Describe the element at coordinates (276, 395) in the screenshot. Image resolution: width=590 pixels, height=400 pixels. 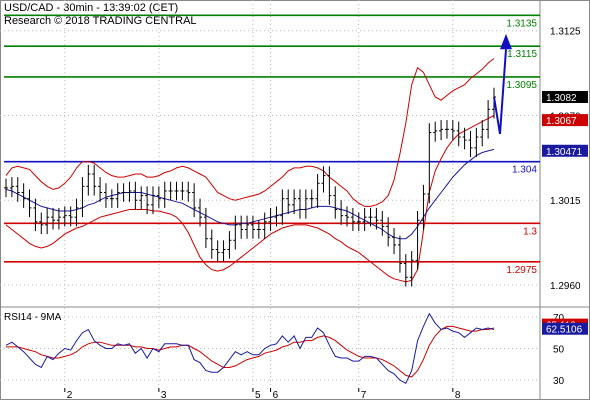
I see `time-axis-tick: 6` at that location.